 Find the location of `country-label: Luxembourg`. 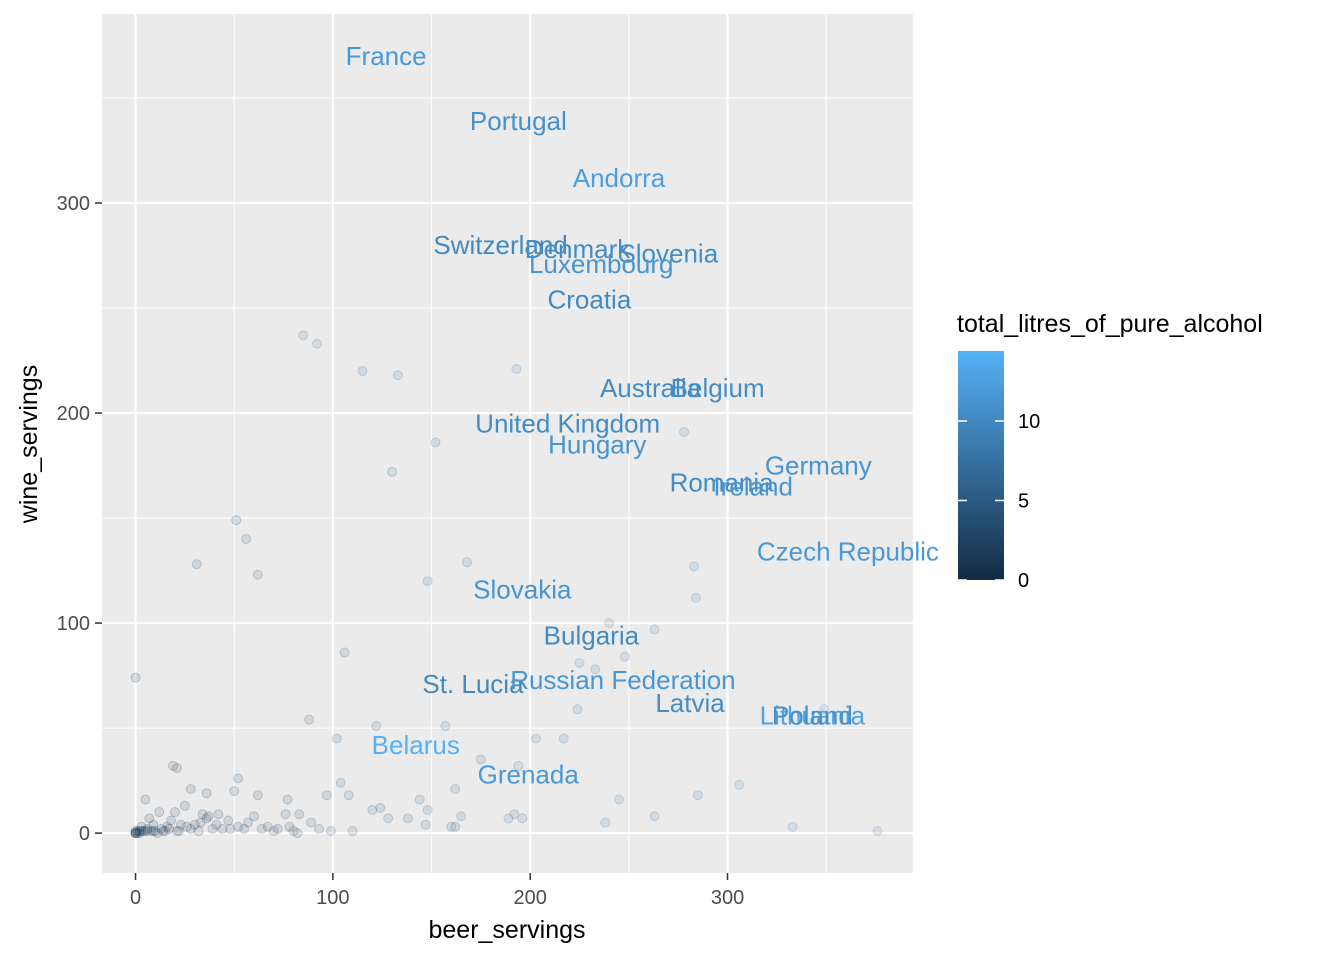

country-label: Luxembourg is located at coordinates (601, 264).